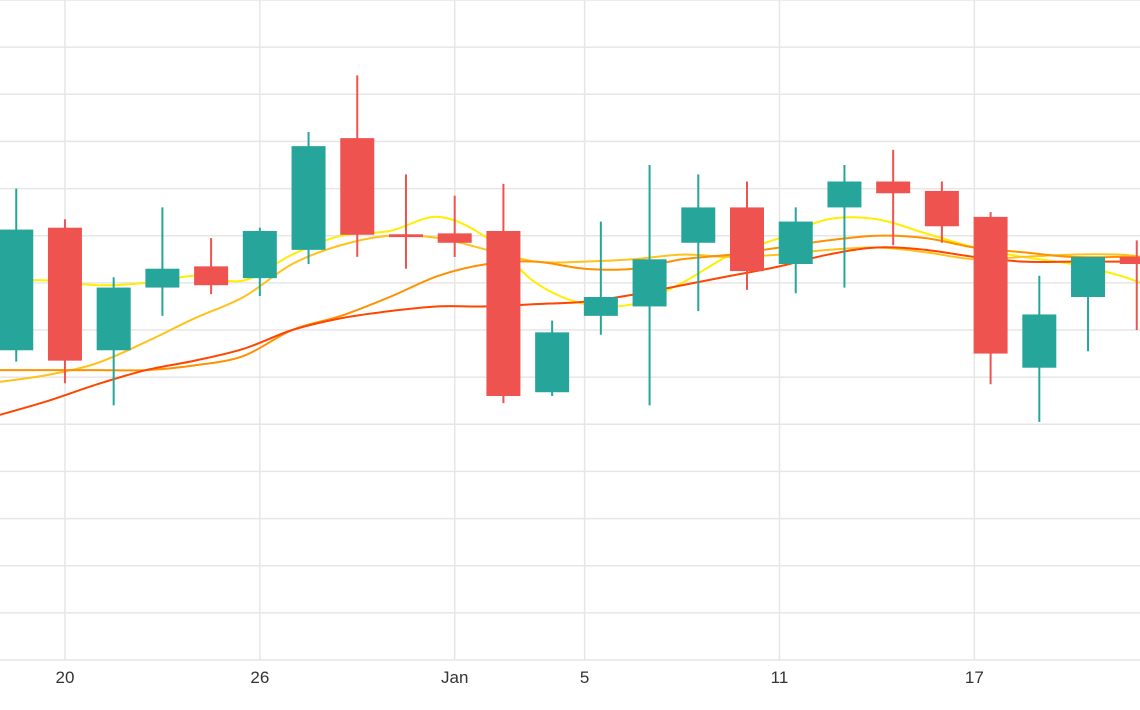 This screenshot has width=1140, height=710. I want to click on x-tick-label: 11, so click(780, 677).